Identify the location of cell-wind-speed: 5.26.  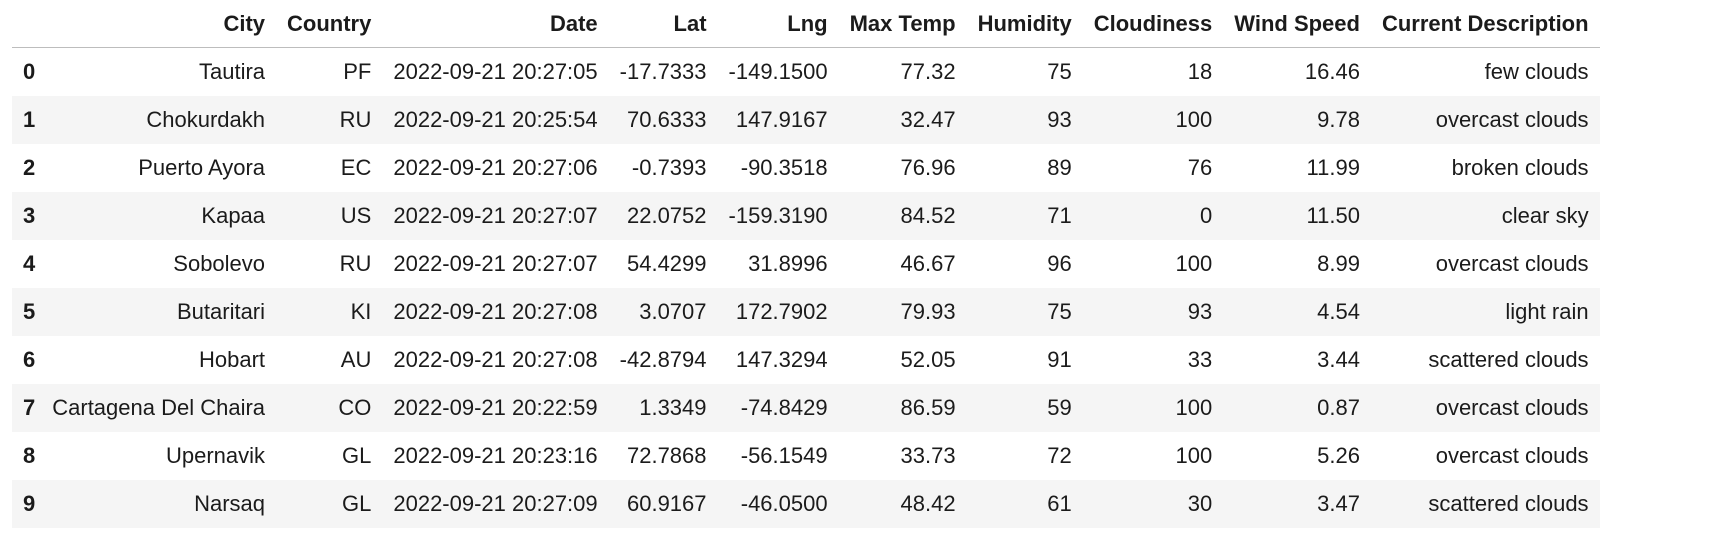
(1338, 455).